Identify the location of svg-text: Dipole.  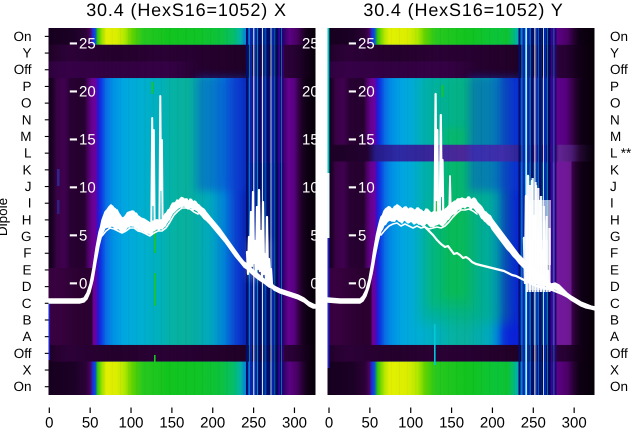
(5, 217).